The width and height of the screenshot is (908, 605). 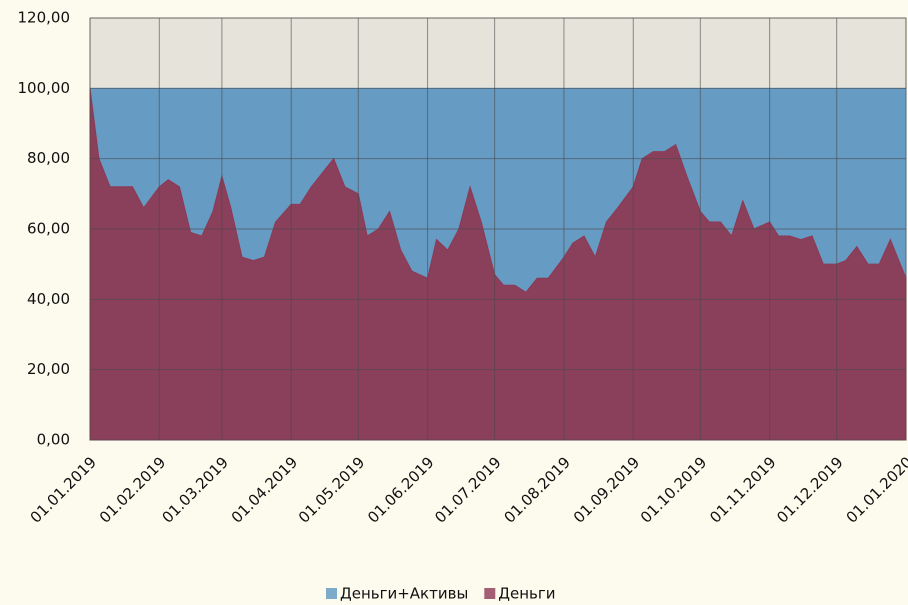 What do you see at coordinates (48, 158) in the screenshot?
I see `y-tick-label: 80,00` at bounding box center [48, 158].